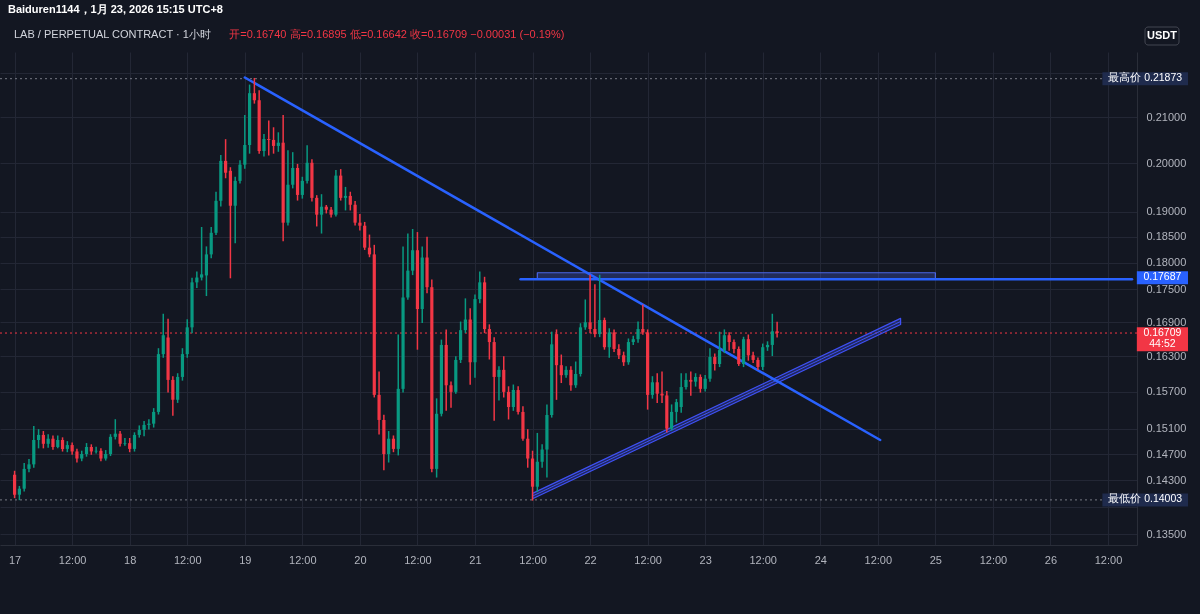  Describe the element at coordinates (475, 559) in the screenshot. I see `x-tick-label: 21` at that location.